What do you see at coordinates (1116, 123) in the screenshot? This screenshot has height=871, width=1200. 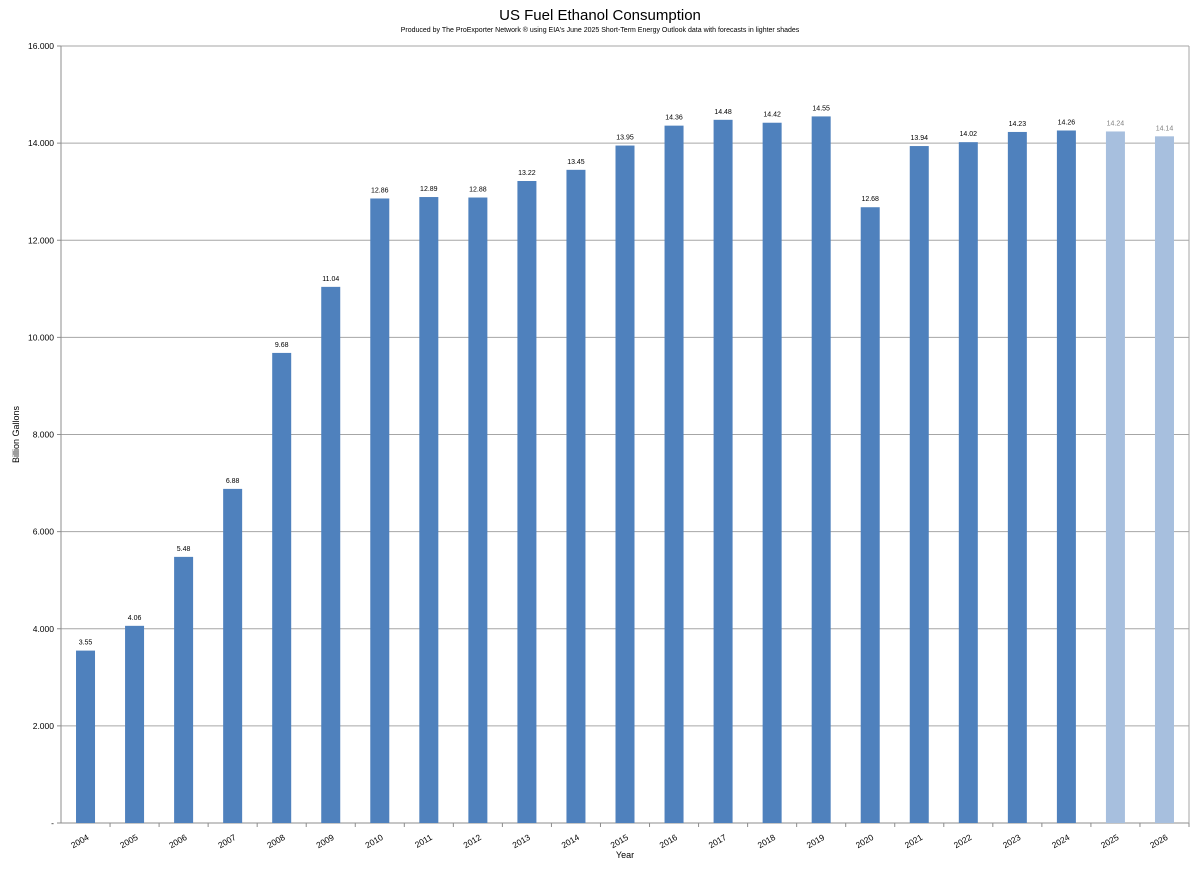 I see `data-label: 14.24` at bounding box center [1116, 123].